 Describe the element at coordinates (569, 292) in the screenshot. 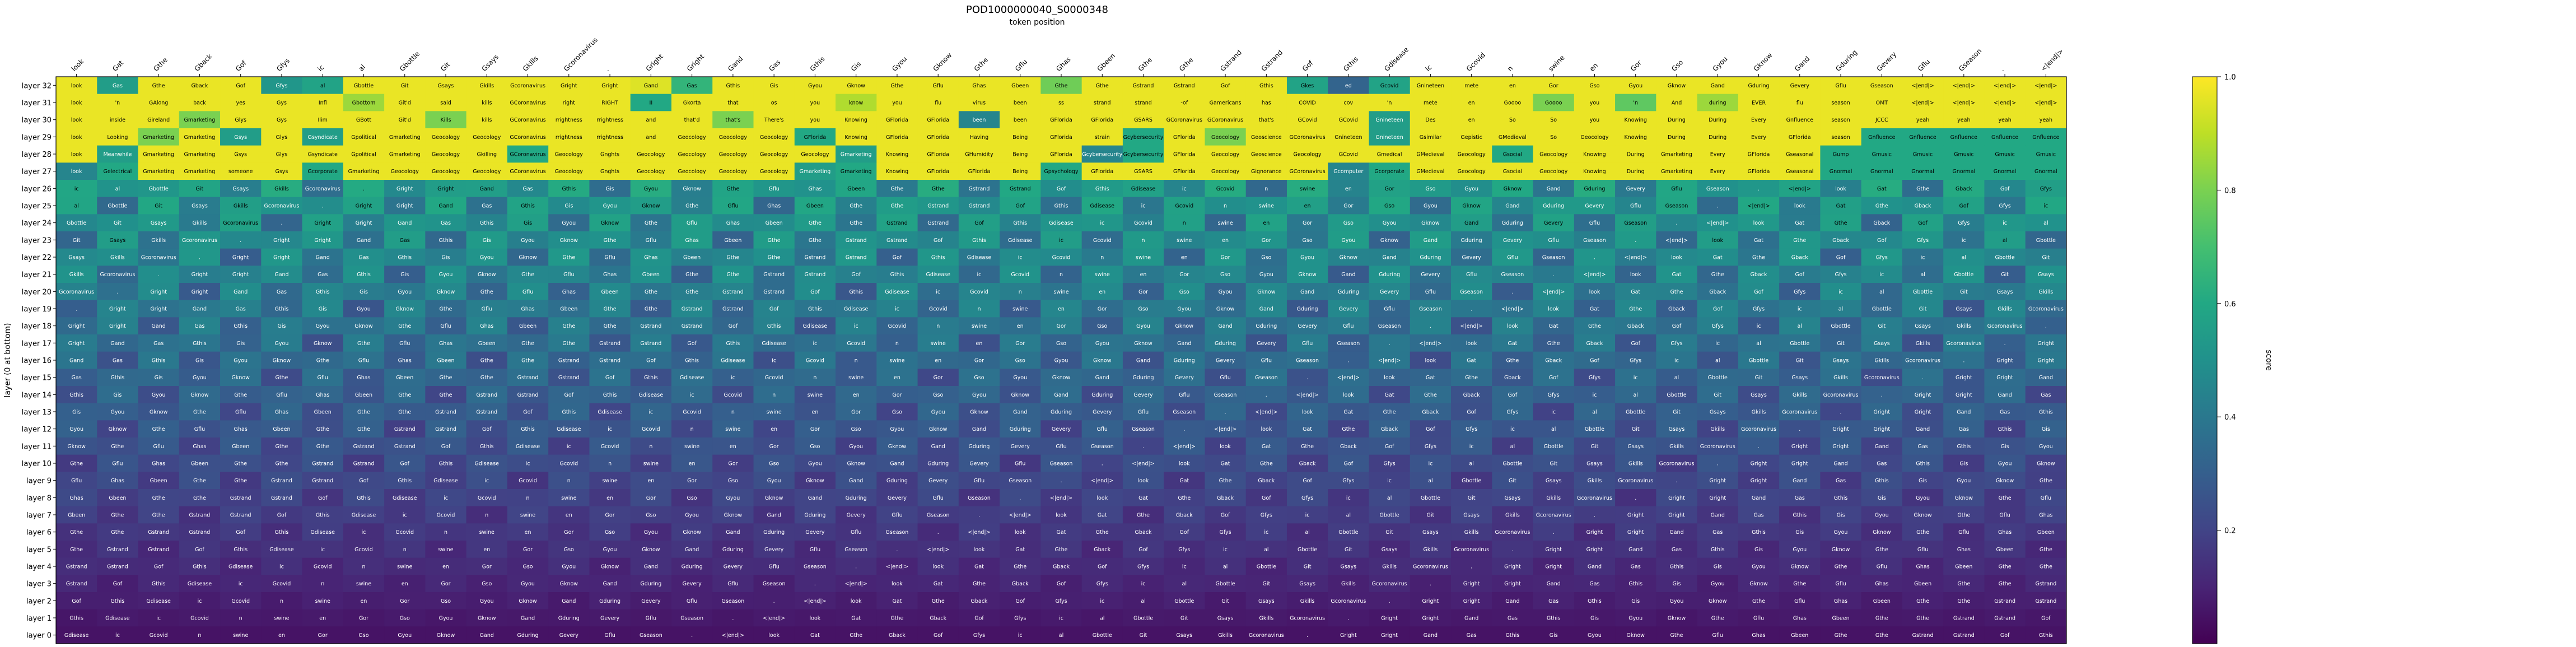

I see `cell-label: Ghas` at that location.